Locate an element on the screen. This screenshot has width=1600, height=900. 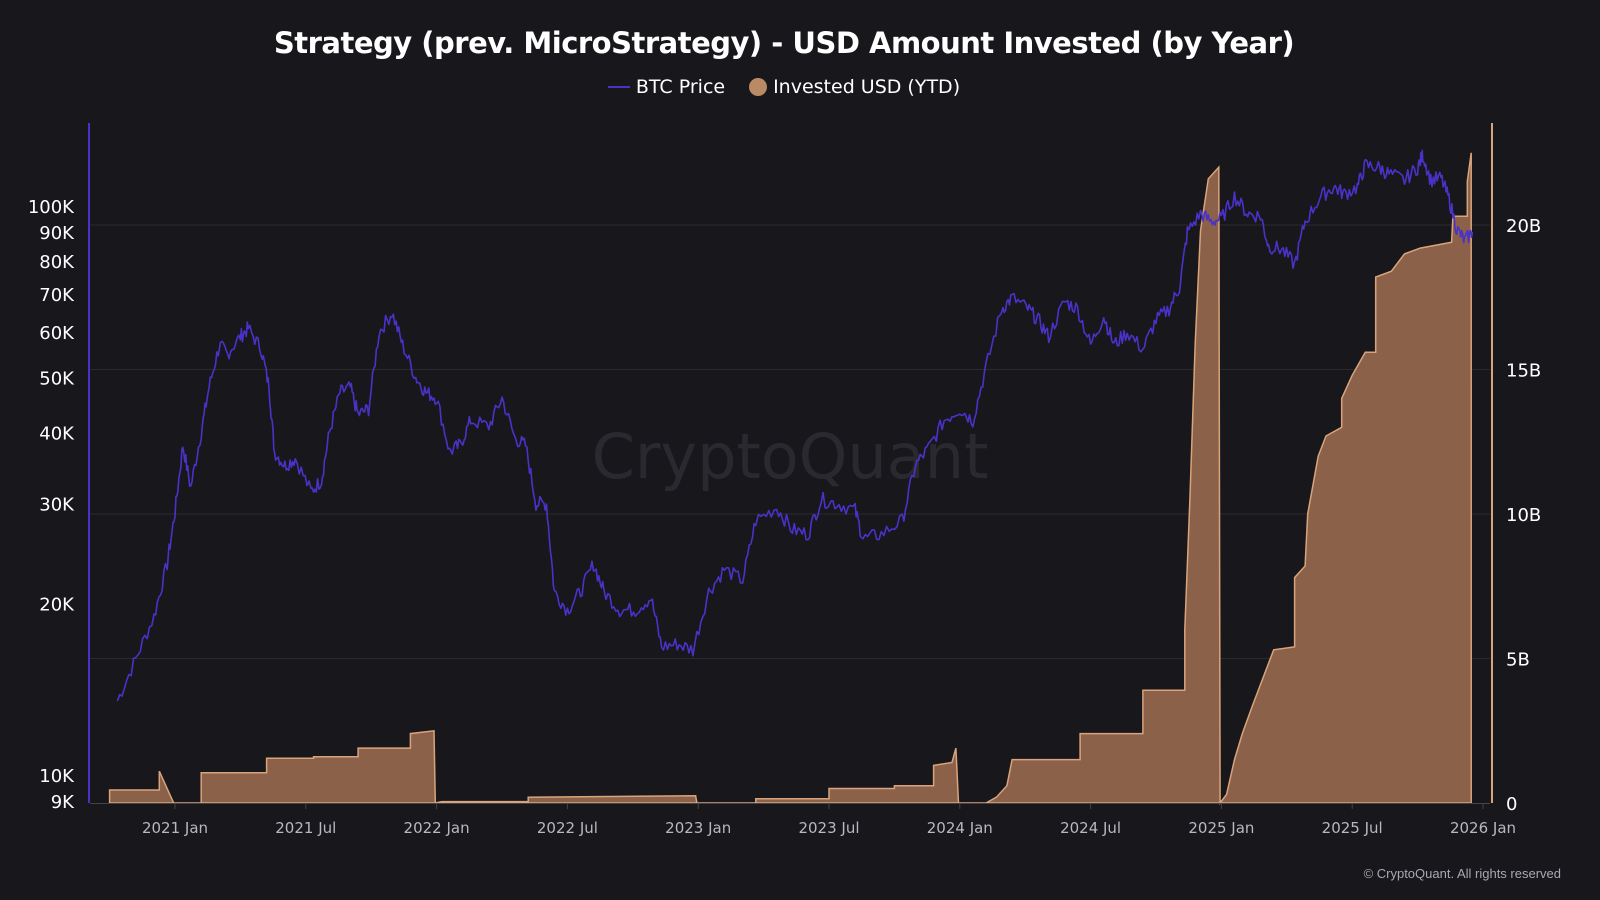
left-tick-label: 10K is located at coordinates (57, 776).